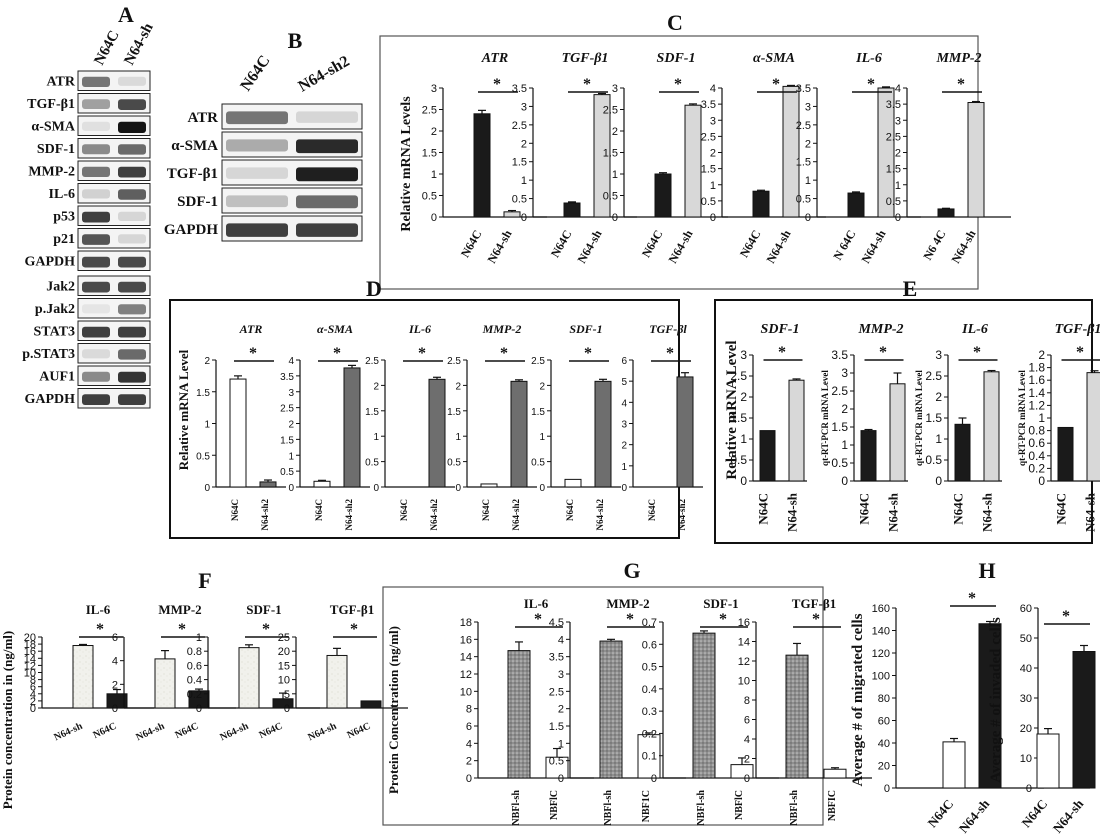 This screenshot has width=1100, height=837. Describe the element at coordinates (484, 158) in the screenshot. I see `chart-c-atr: 0 0.5 1 1.5 2 2.5 3 ATR N64C N64-sh *` at that location.